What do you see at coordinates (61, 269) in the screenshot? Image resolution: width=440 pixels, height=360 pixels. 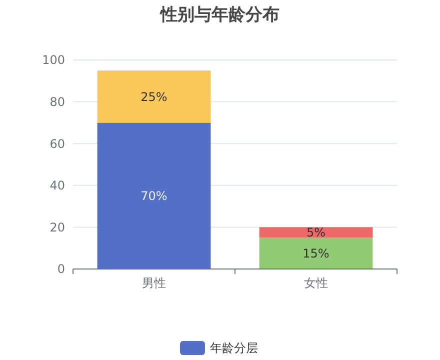 I see `y-tick-label: 0` at bounding box center [61, 269].